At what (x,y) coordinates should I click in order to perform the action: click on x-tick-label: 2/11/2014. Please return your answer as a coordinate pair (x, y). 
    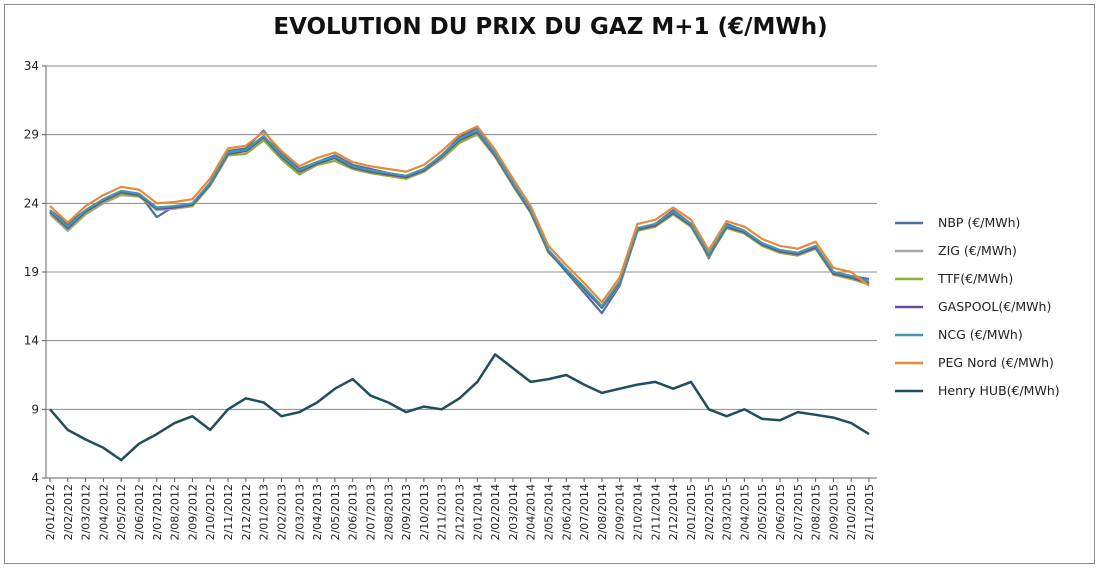
    Looking at the image, I should click on (655, 512).